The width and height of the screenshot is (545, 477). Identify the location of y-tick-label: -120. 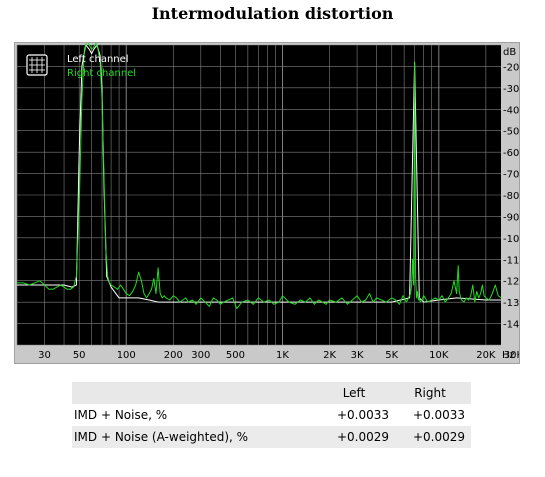
(511, 282).